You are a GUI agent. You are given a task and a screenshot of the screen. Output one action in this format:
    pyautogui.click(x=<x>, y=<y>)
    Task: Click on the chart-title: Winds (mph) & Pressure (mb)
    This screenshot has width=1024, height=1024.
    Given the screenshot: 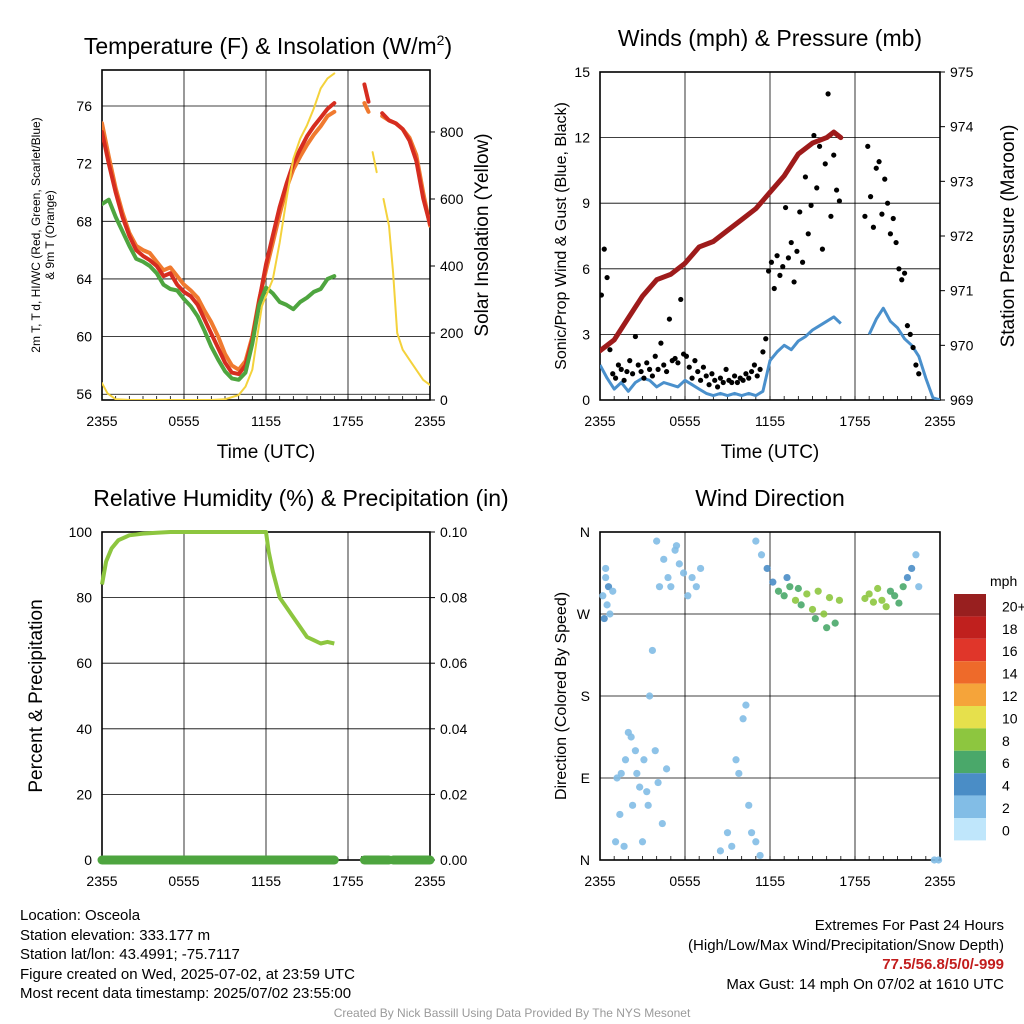 What is the action you would take?
    pyautogui.click(x=770, y=38)
    